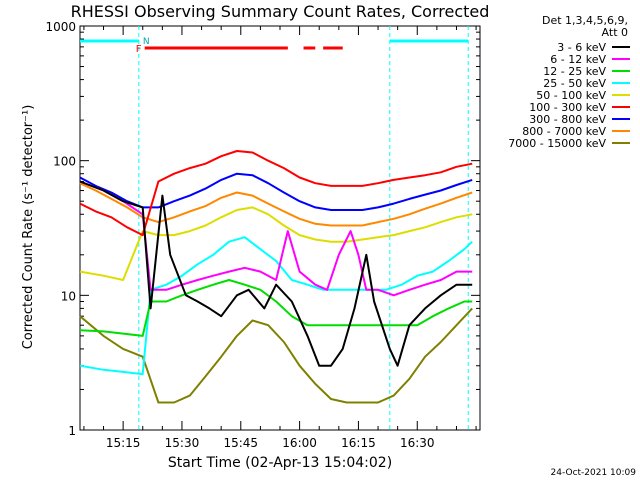 This screenshot has height=480, width=640. I want to click on x-tick-label: 15:30, so click(182, 443).